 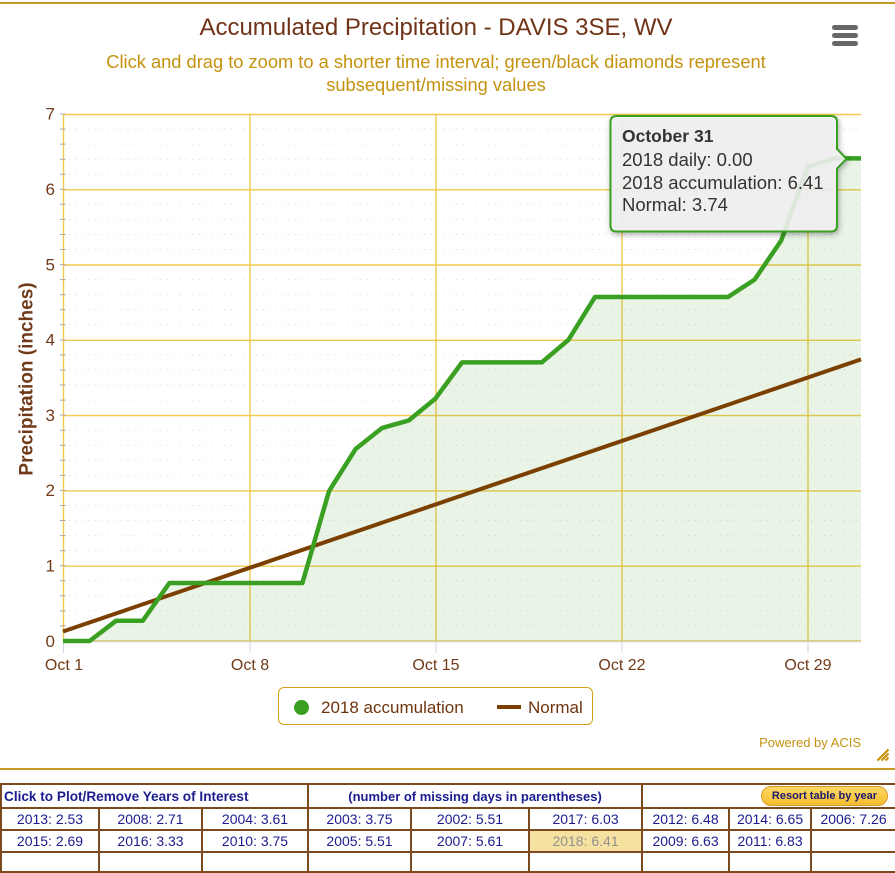 I want to click on svg-text: October 31, so click(x=668, y=136).